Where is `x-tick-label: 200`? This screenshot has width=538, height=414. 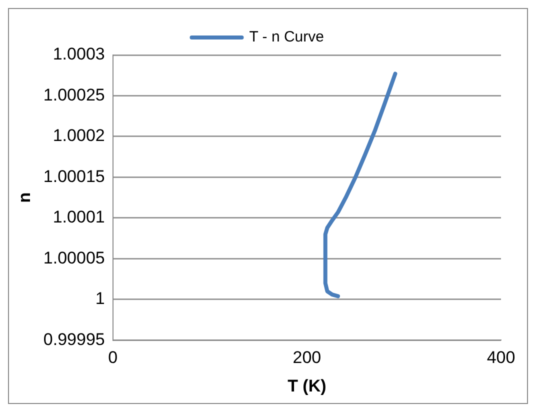
x-tick-label: 200 is located at coordinates (306, 357).